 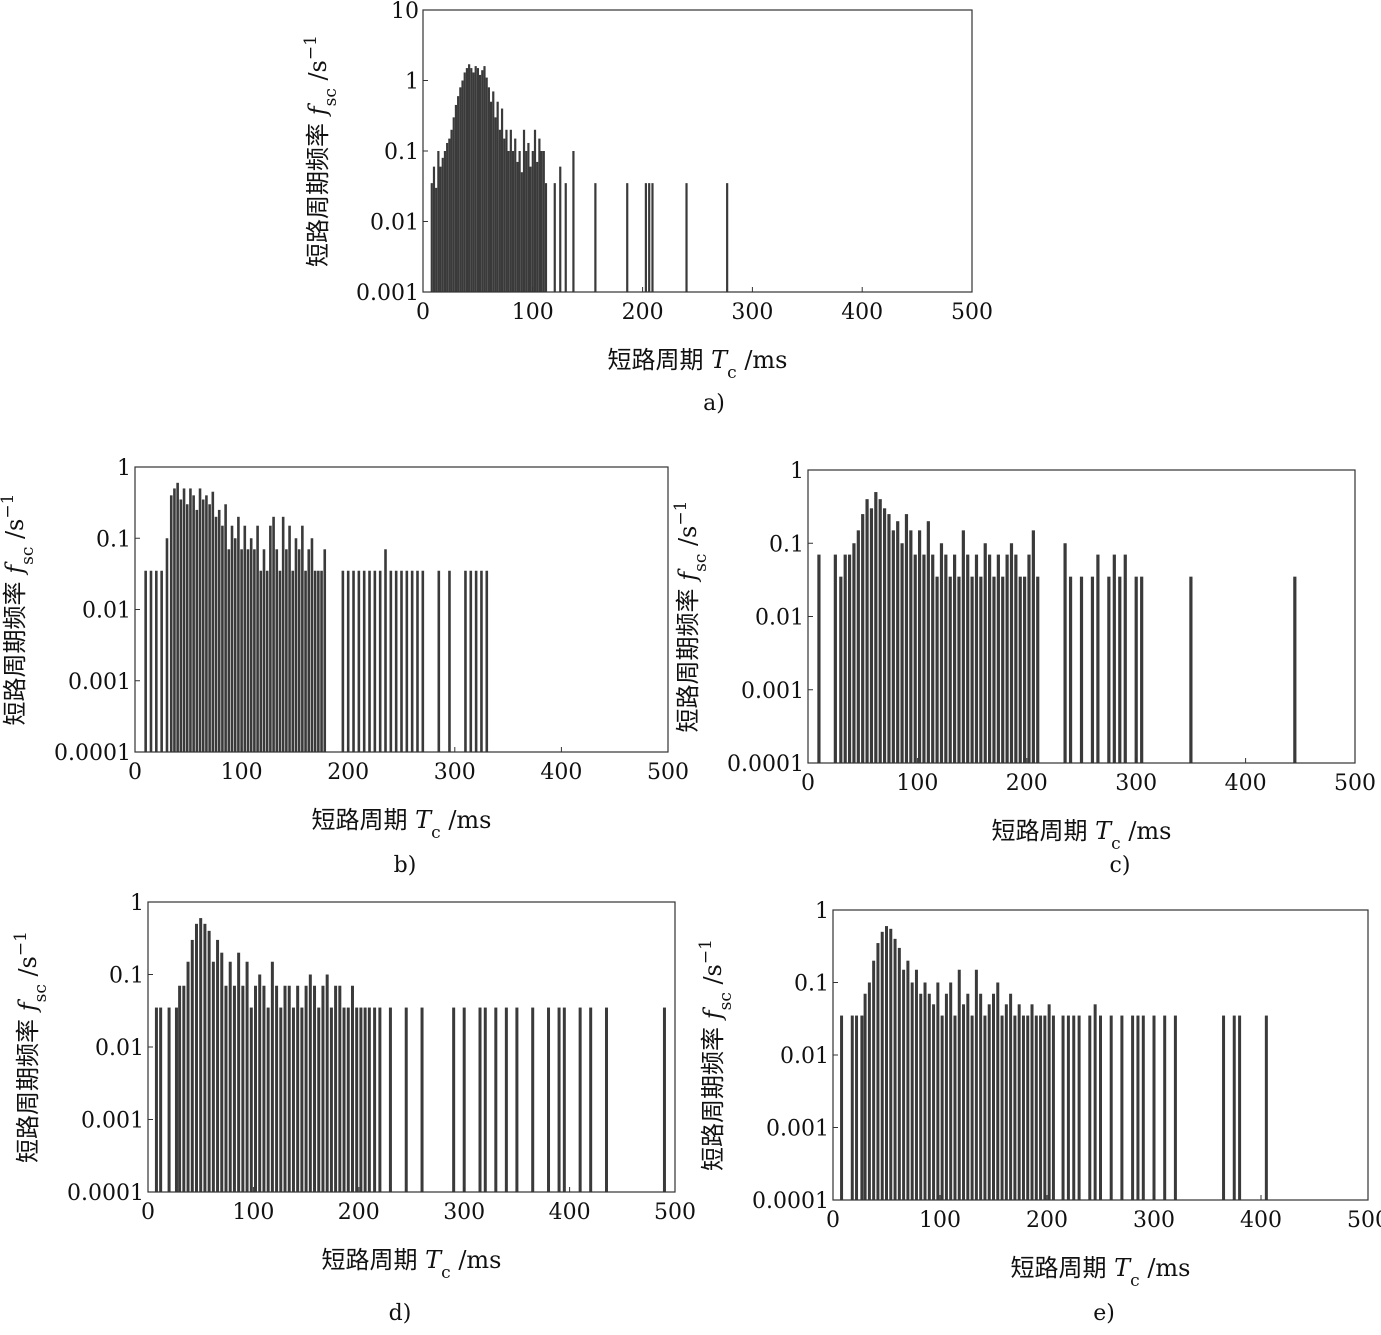 I want to click on y-tick-label: 10, so click(x=405, y=12).